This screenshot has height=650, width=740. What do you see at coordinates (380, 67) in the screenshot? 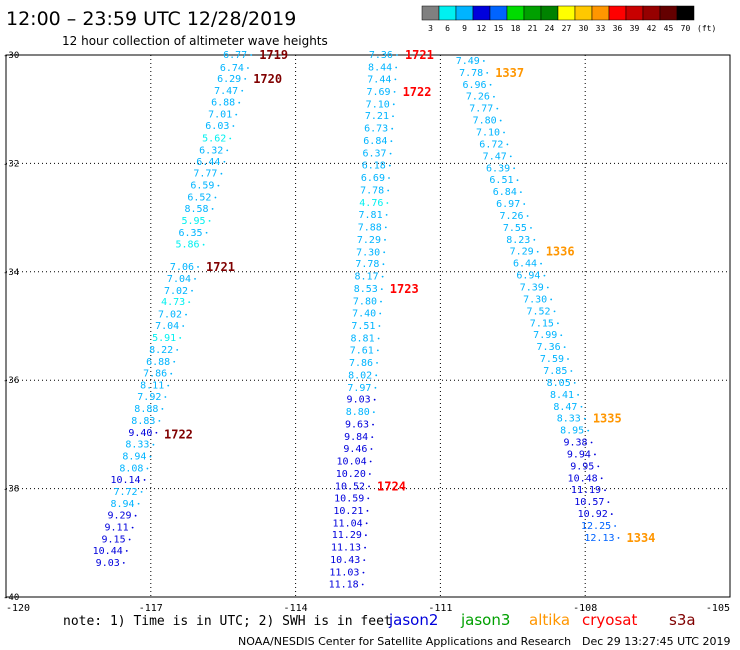
I see `swh-value-label: 8.44` at bounding box center [380, 67].